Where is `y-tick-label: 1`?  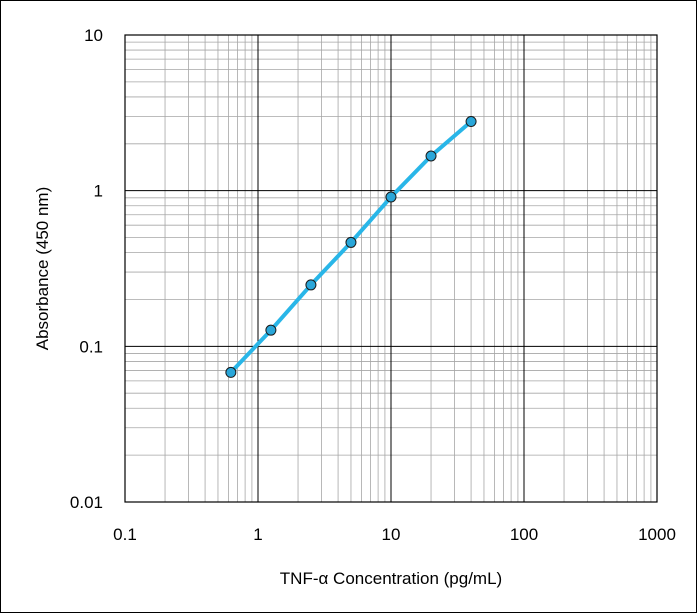
y-tick-label: 1 is located at coordinates (98, 191).